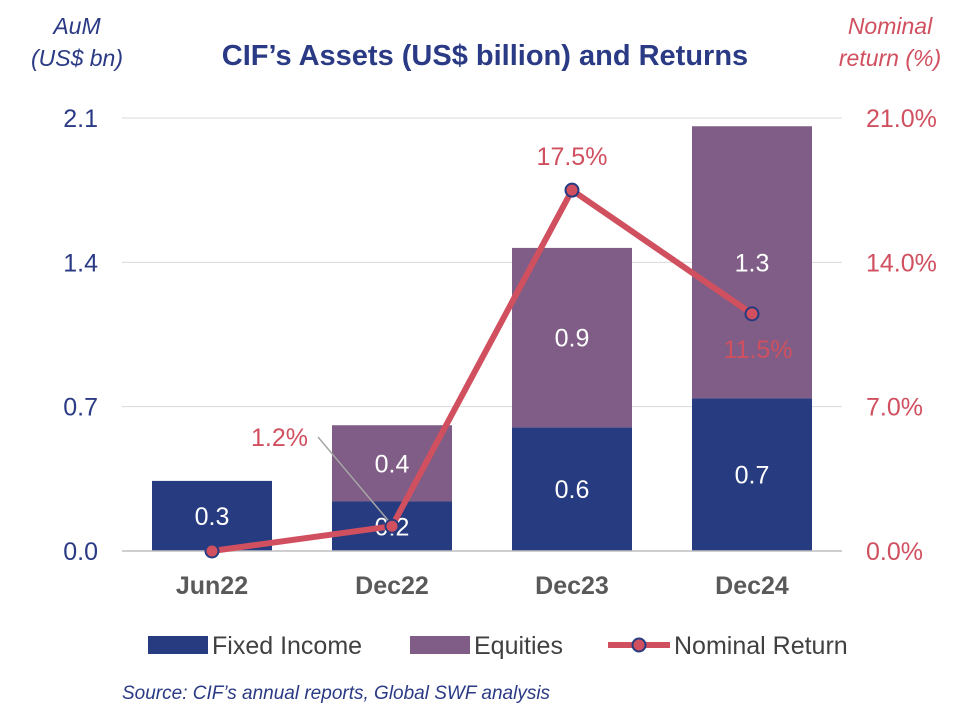 Image resolution: width=970 pixels, height=728 pixels. I want to click on left-tick-label: 2.1, so click(80, 119).